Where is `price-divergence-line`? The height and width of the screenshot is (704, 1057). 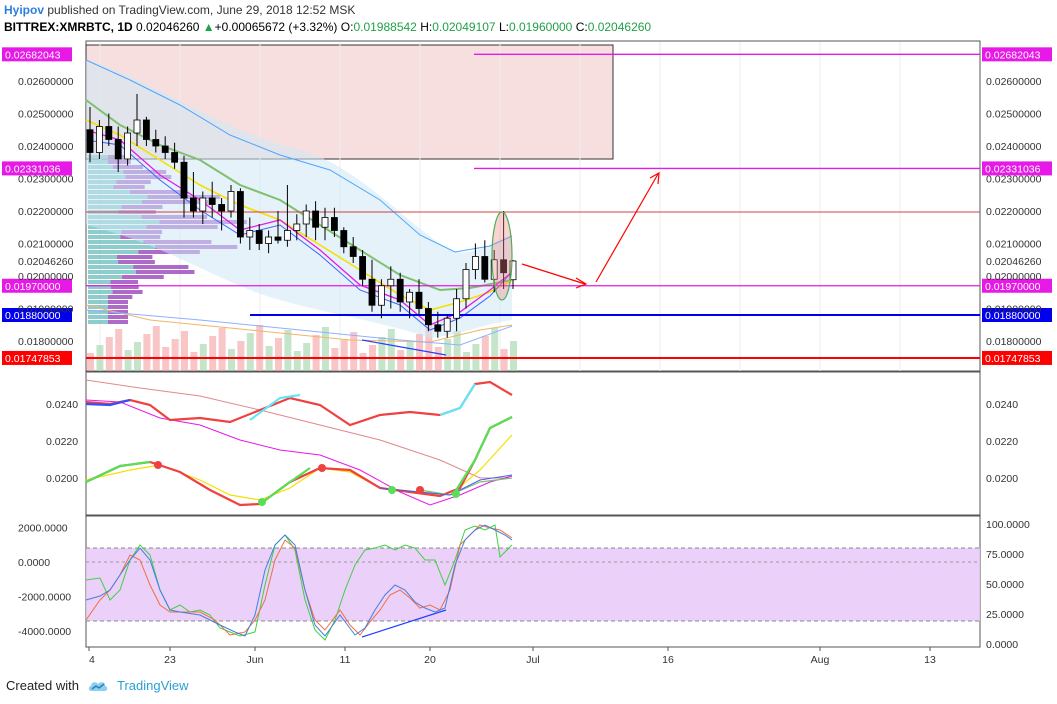 price-divergence-line is located at coordinates (404, 347).